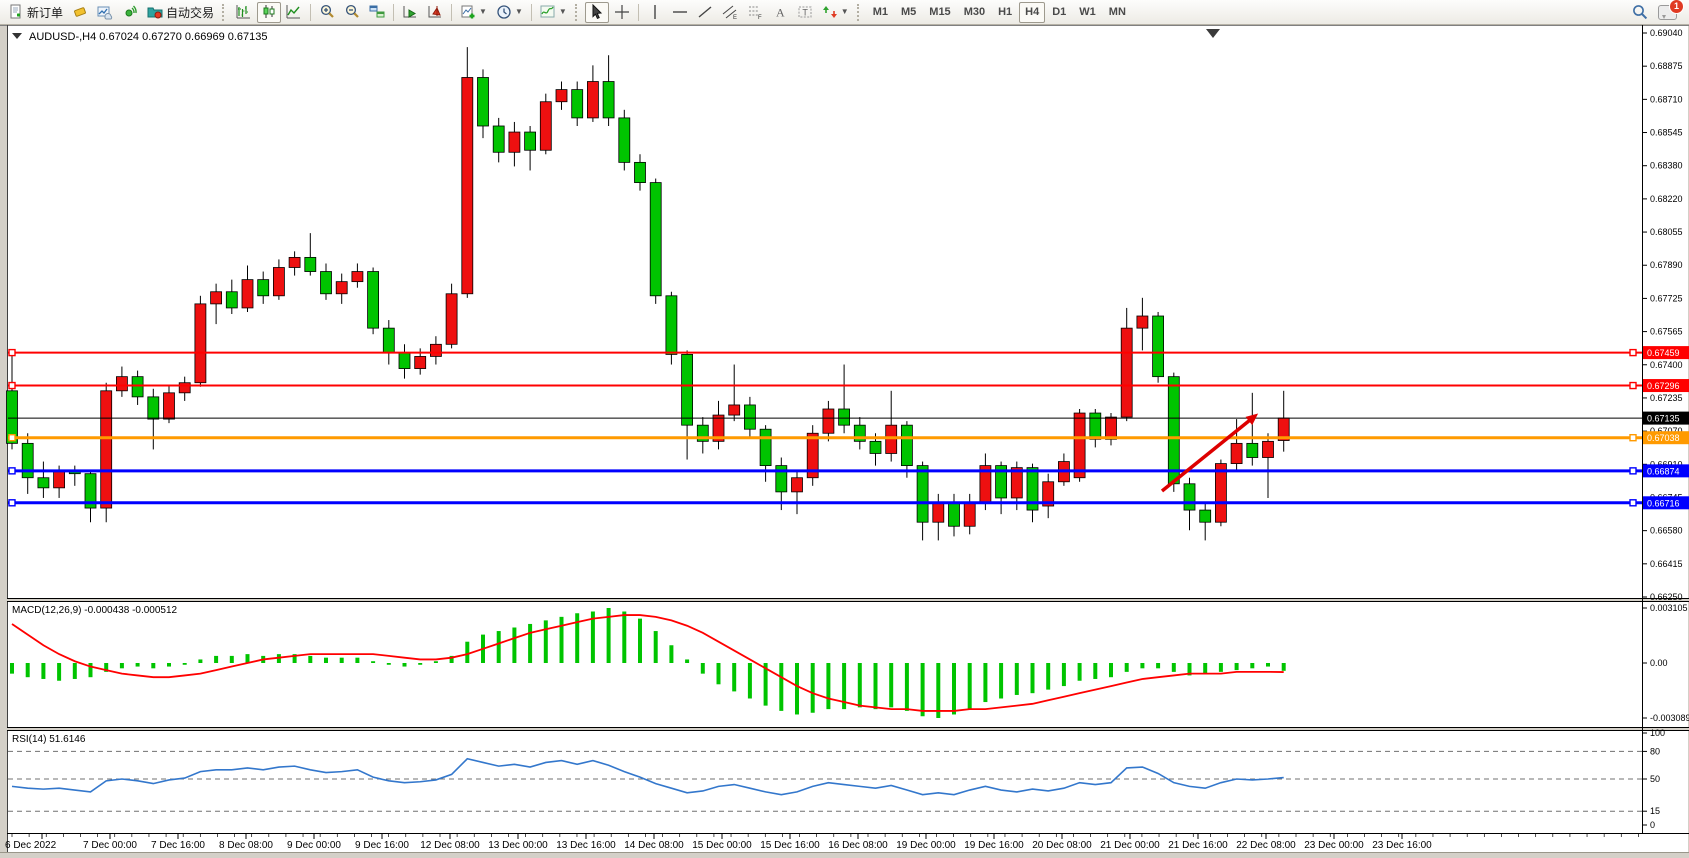  I want to click on text-label-tool-button: T, so click(805, 12).